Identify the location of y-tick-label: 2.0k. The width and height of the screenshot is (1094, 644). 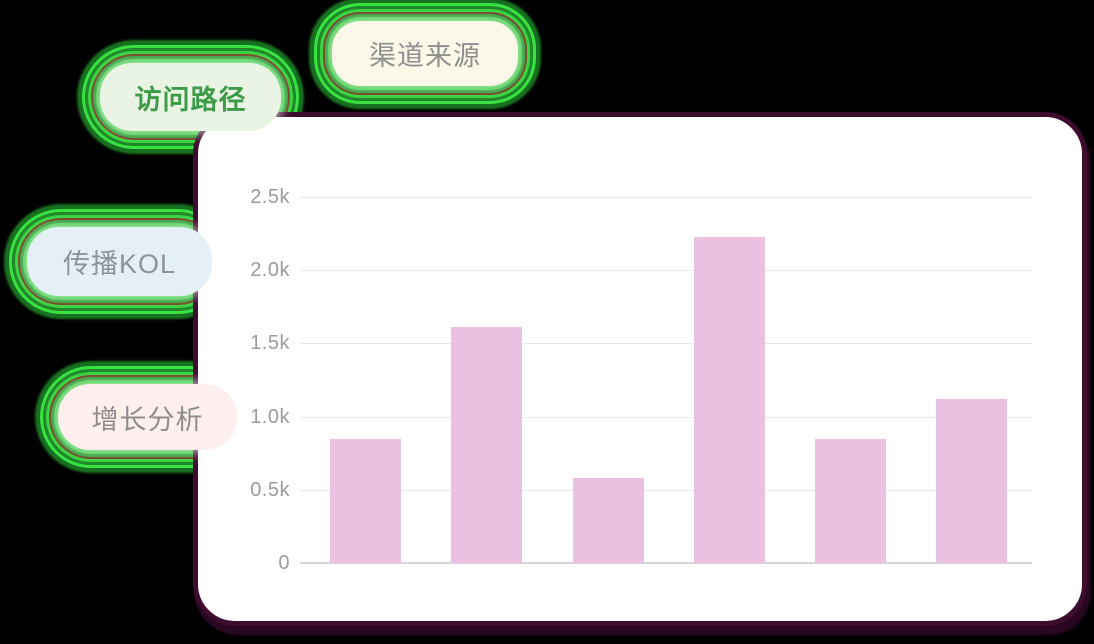
(270, 270).